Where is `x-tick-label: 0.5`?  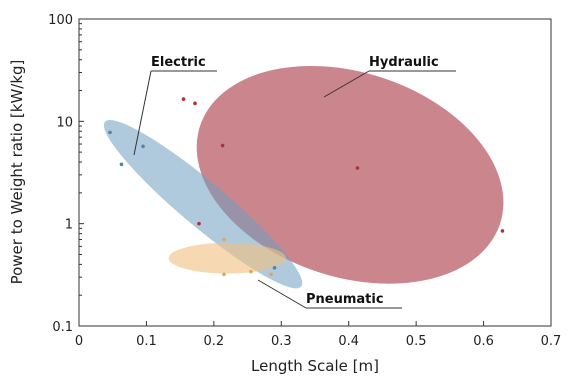 x-tick-label: 0.5 is located at coordinates (416, 341).